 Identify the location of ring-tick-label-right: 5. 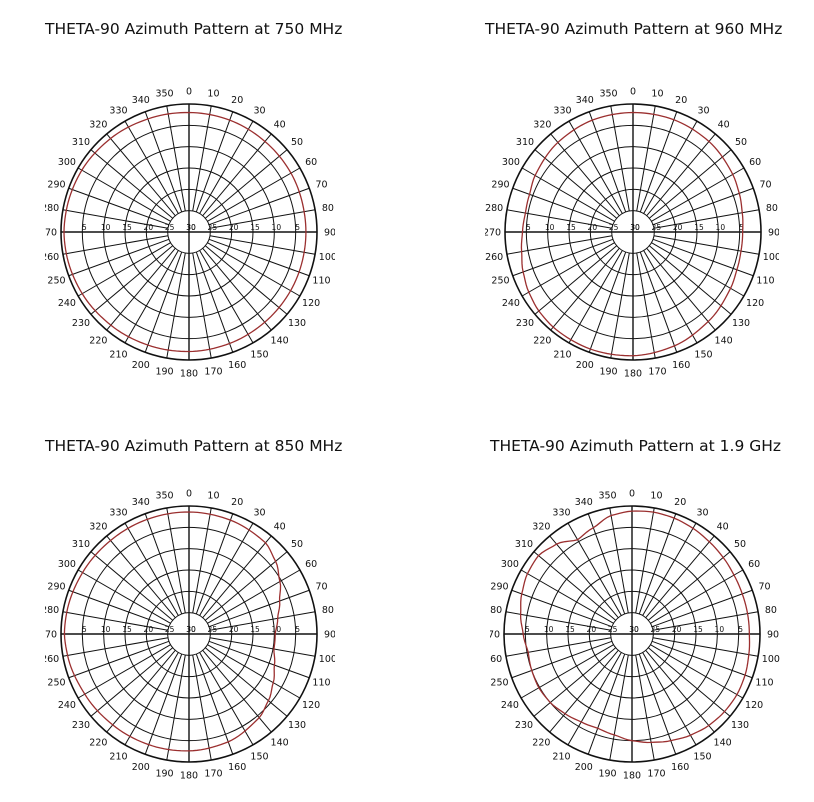
(741, 227).